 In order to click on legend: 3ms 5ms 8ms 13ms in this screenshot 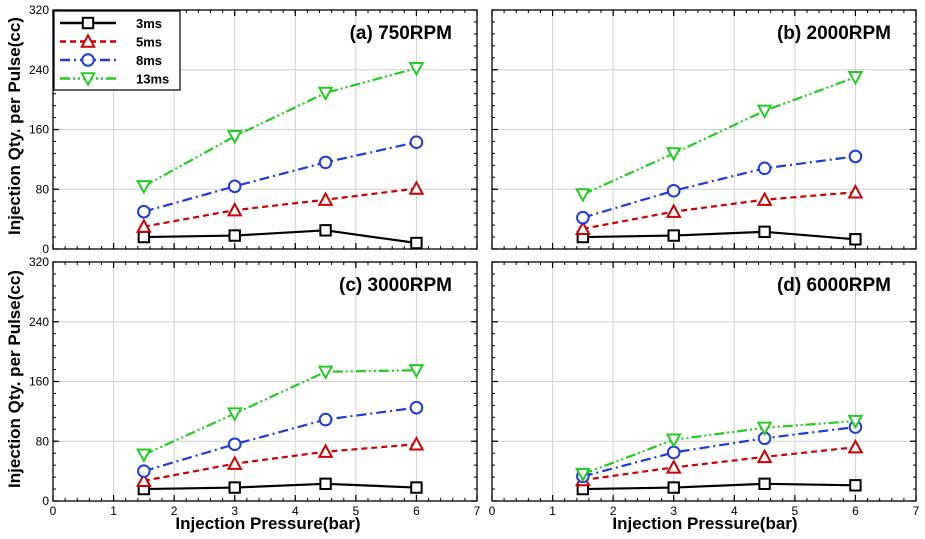, I will do `click(117, 50)`.